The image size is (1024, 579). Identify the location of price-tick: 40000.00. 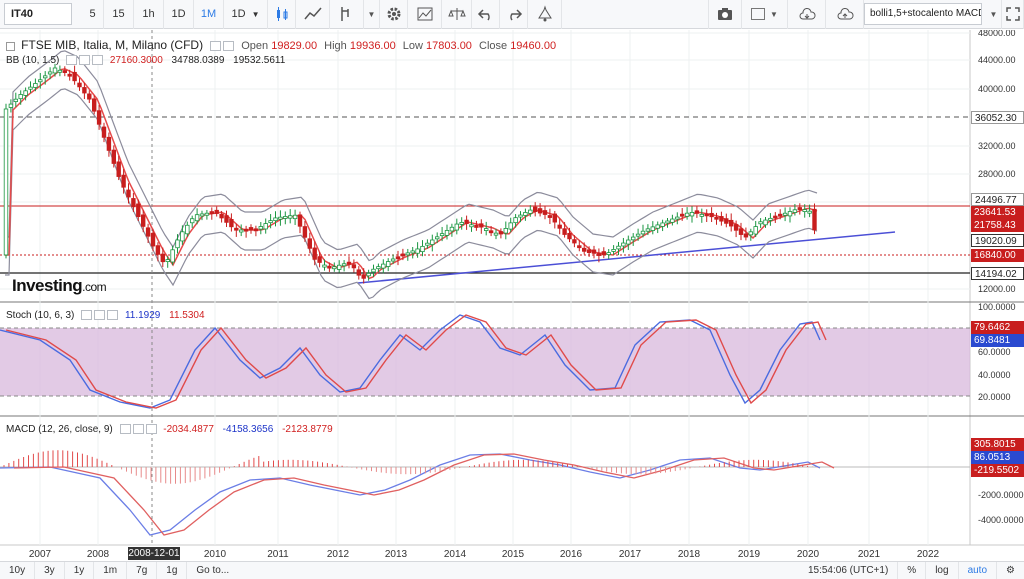
(997, 89).